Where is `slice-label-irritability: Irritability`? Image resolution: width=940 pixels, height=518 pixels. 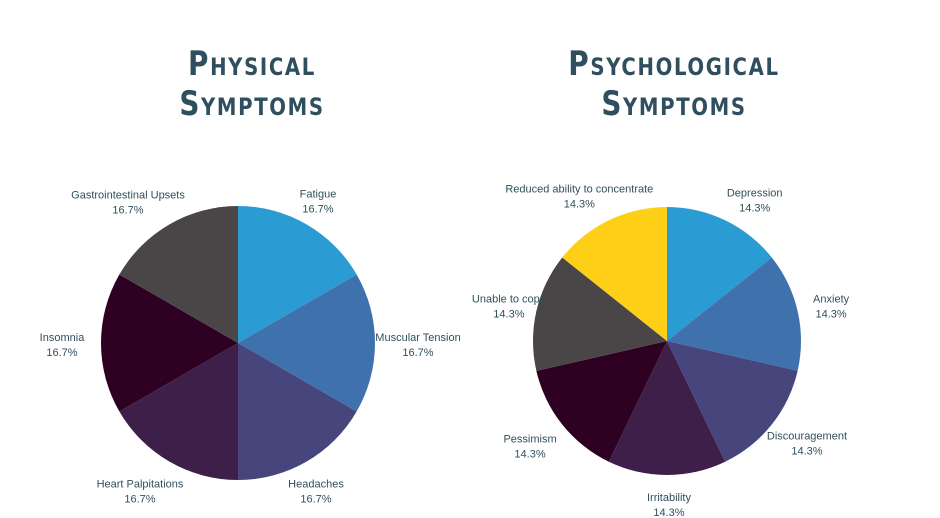 slice-label-irritability: Irritability is located at coordinates (669, 498).